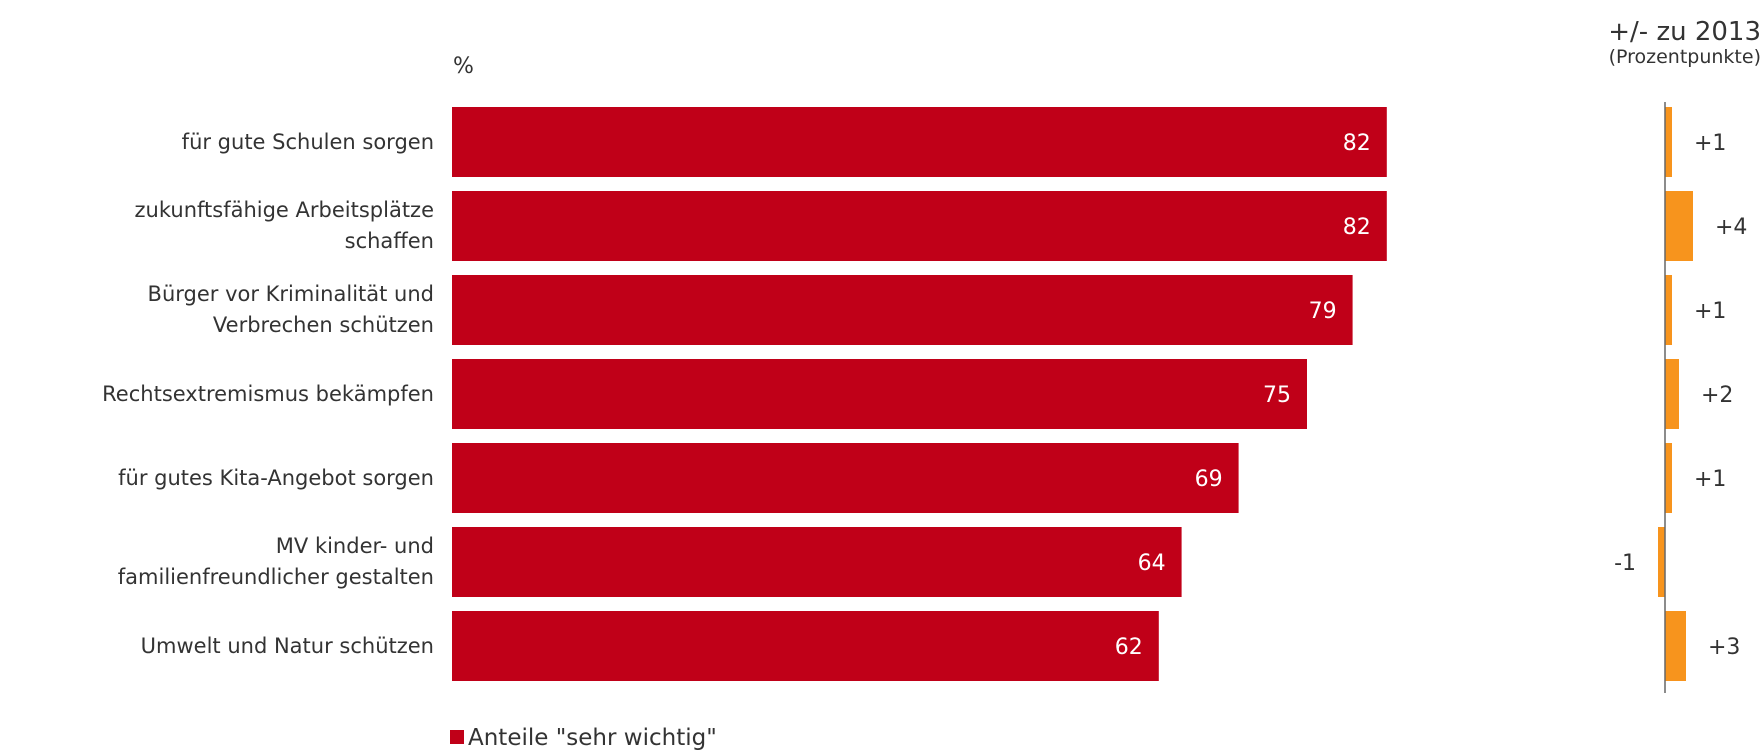 The width and height of the screenshot is (1764, 751). I want to click on change-header-subtitle: (Prozentpunkte), so click(1685, 57).